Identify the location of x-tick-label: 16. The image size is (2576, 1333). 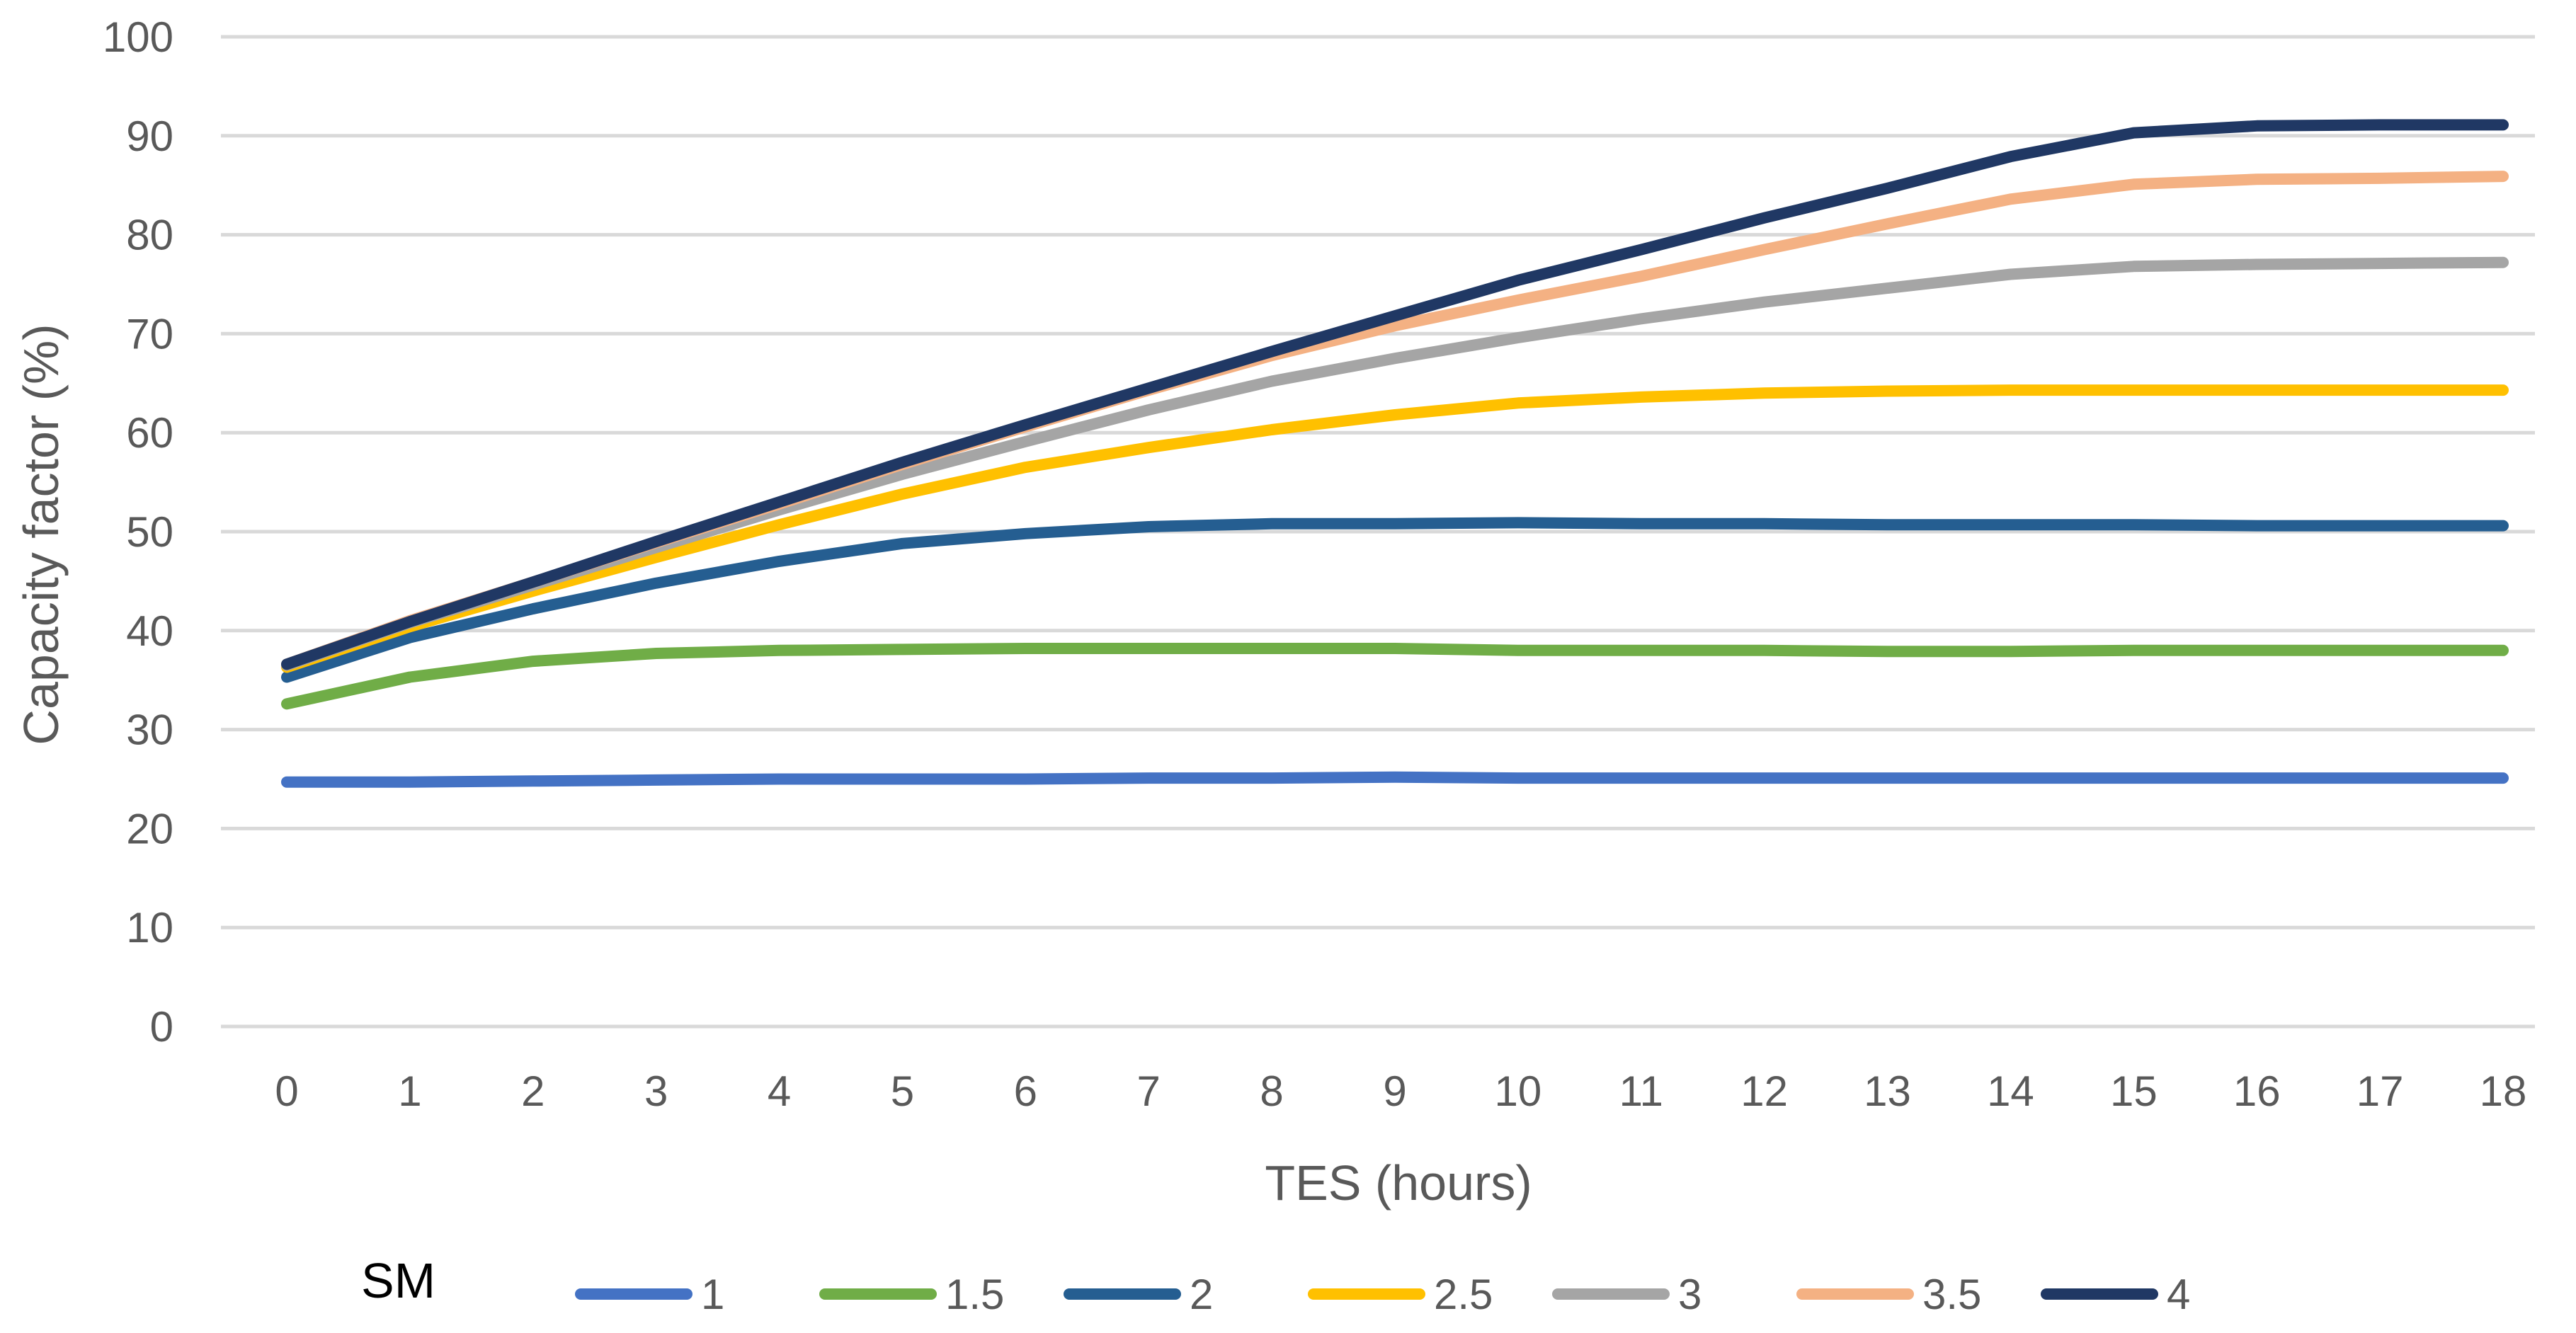
(2257, 1091).